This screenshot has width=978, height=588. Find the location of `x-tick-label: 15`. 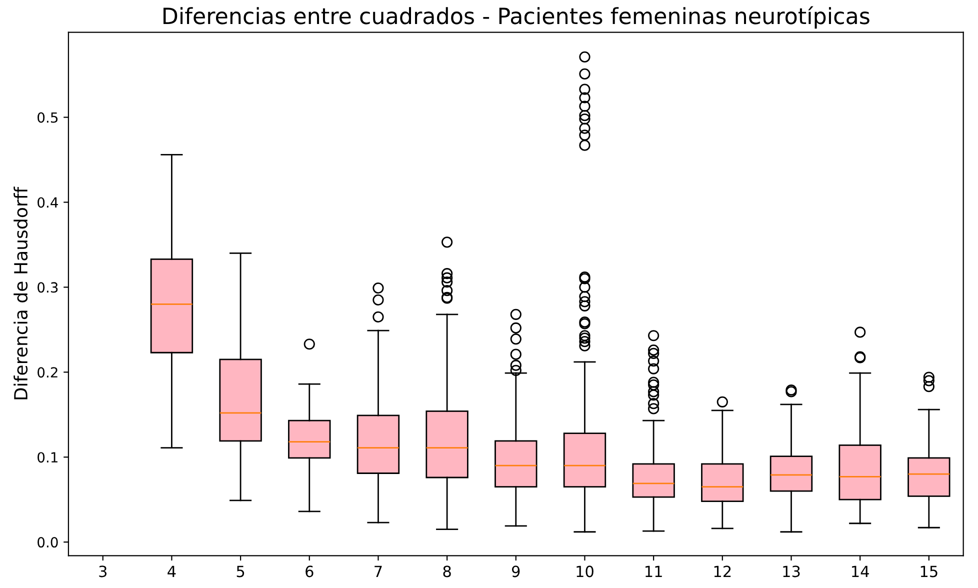

x-tick-label: 15 is located at coordinates (929, 572).